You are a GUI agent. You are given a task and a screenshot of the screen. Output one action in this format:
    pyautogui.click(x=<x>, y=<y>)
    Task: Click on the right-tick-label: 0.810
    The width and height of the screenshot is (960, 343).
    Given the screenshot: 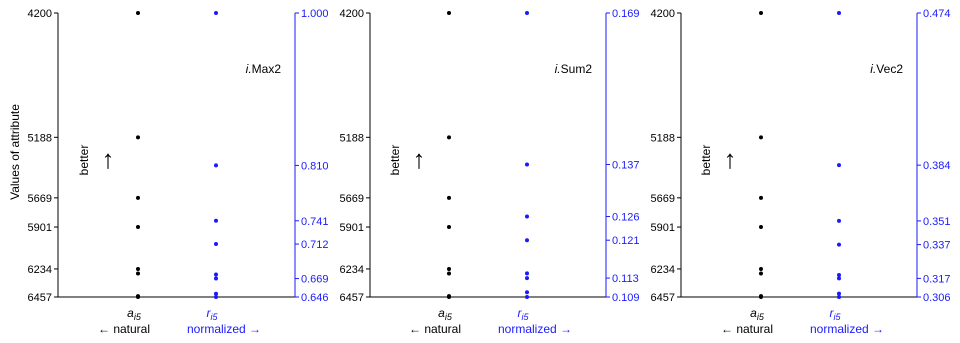 What is the action you would take?
    pyautogui.click(x=315, y=166)
    